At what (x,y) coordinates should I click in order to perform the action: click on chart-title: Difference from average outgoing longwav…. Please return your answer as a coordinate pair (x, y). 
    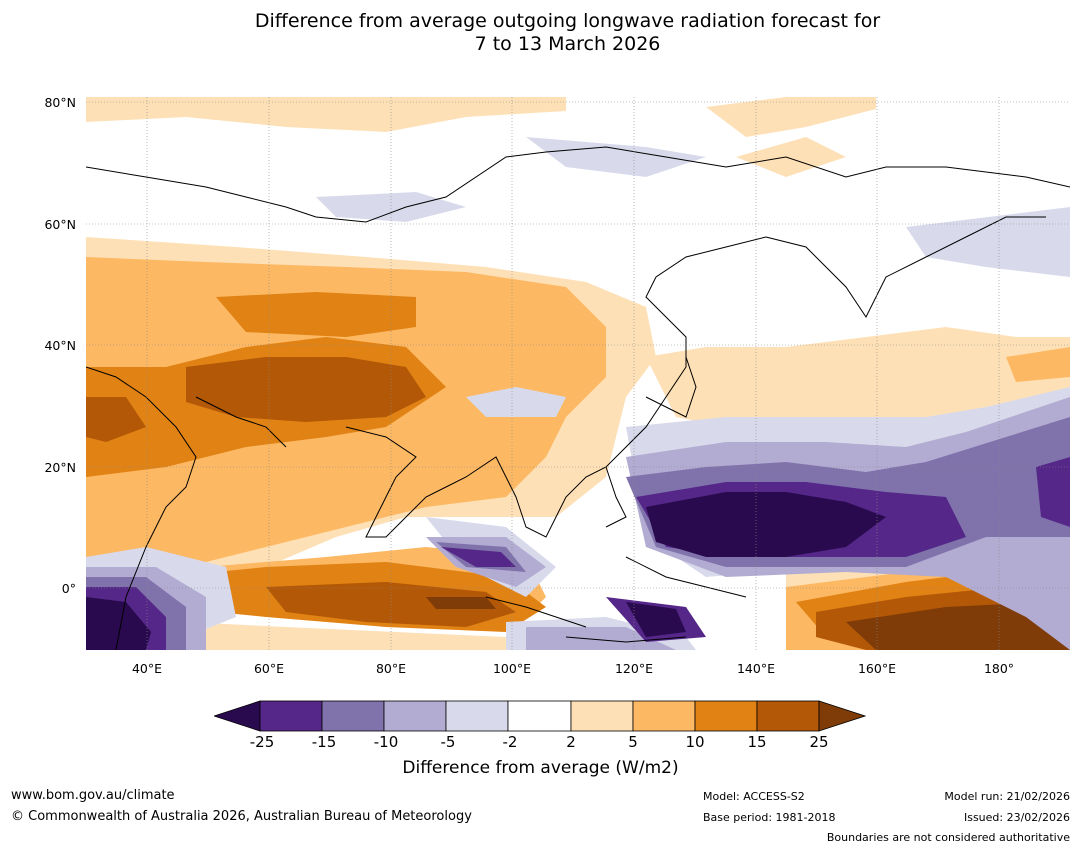
    Looking at the image, I should click on (540, 33).